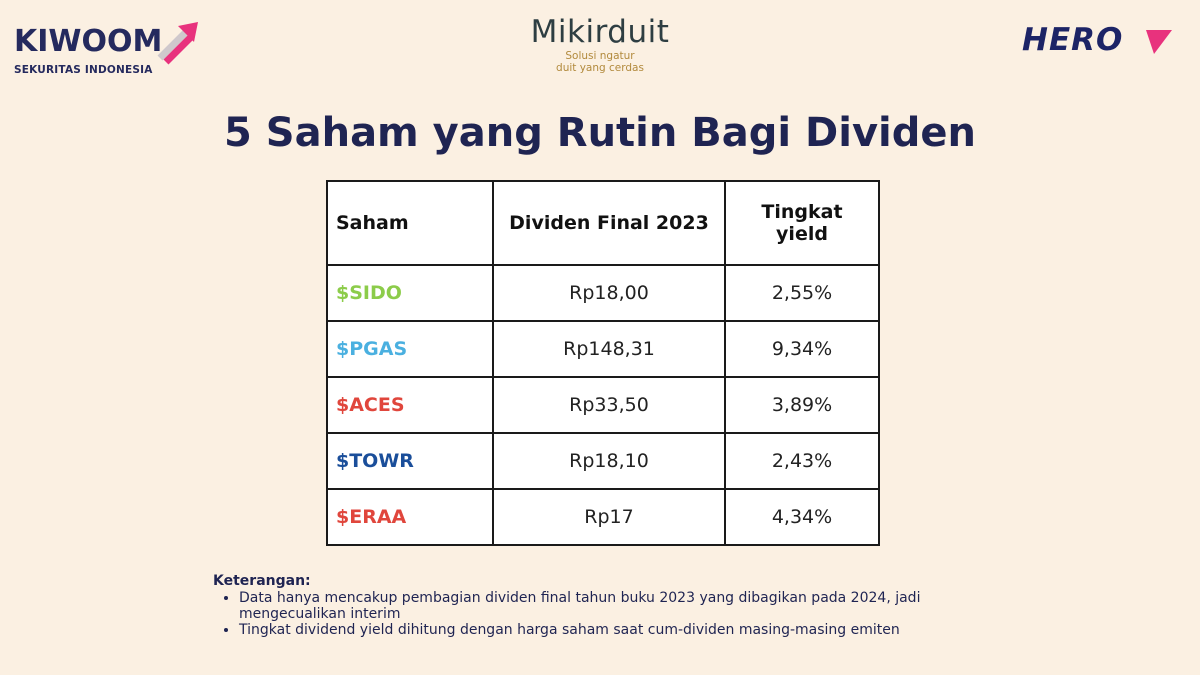  What do you see at coordinates (609, 517) in the screenshot?
I see `dividend-cell: Rp17` at bounding box center [609, 517].